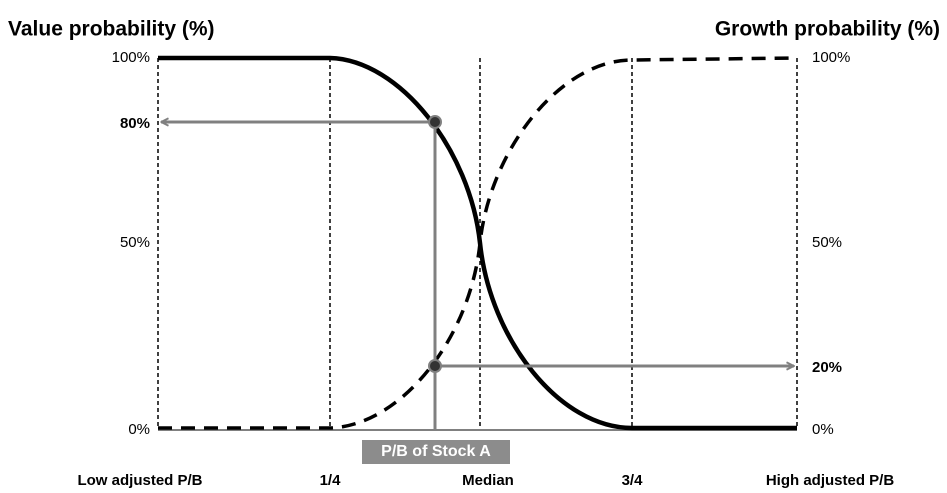 The image size is (947, 493). I want to click on bottom-label: Median, so click(488, 480).